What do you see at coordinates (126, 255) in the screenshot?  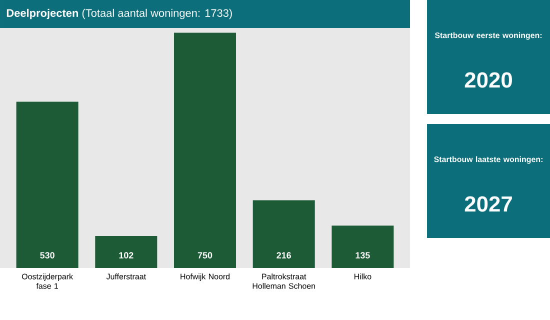 I see `data-label: 102` at bounding box center [126, 255].